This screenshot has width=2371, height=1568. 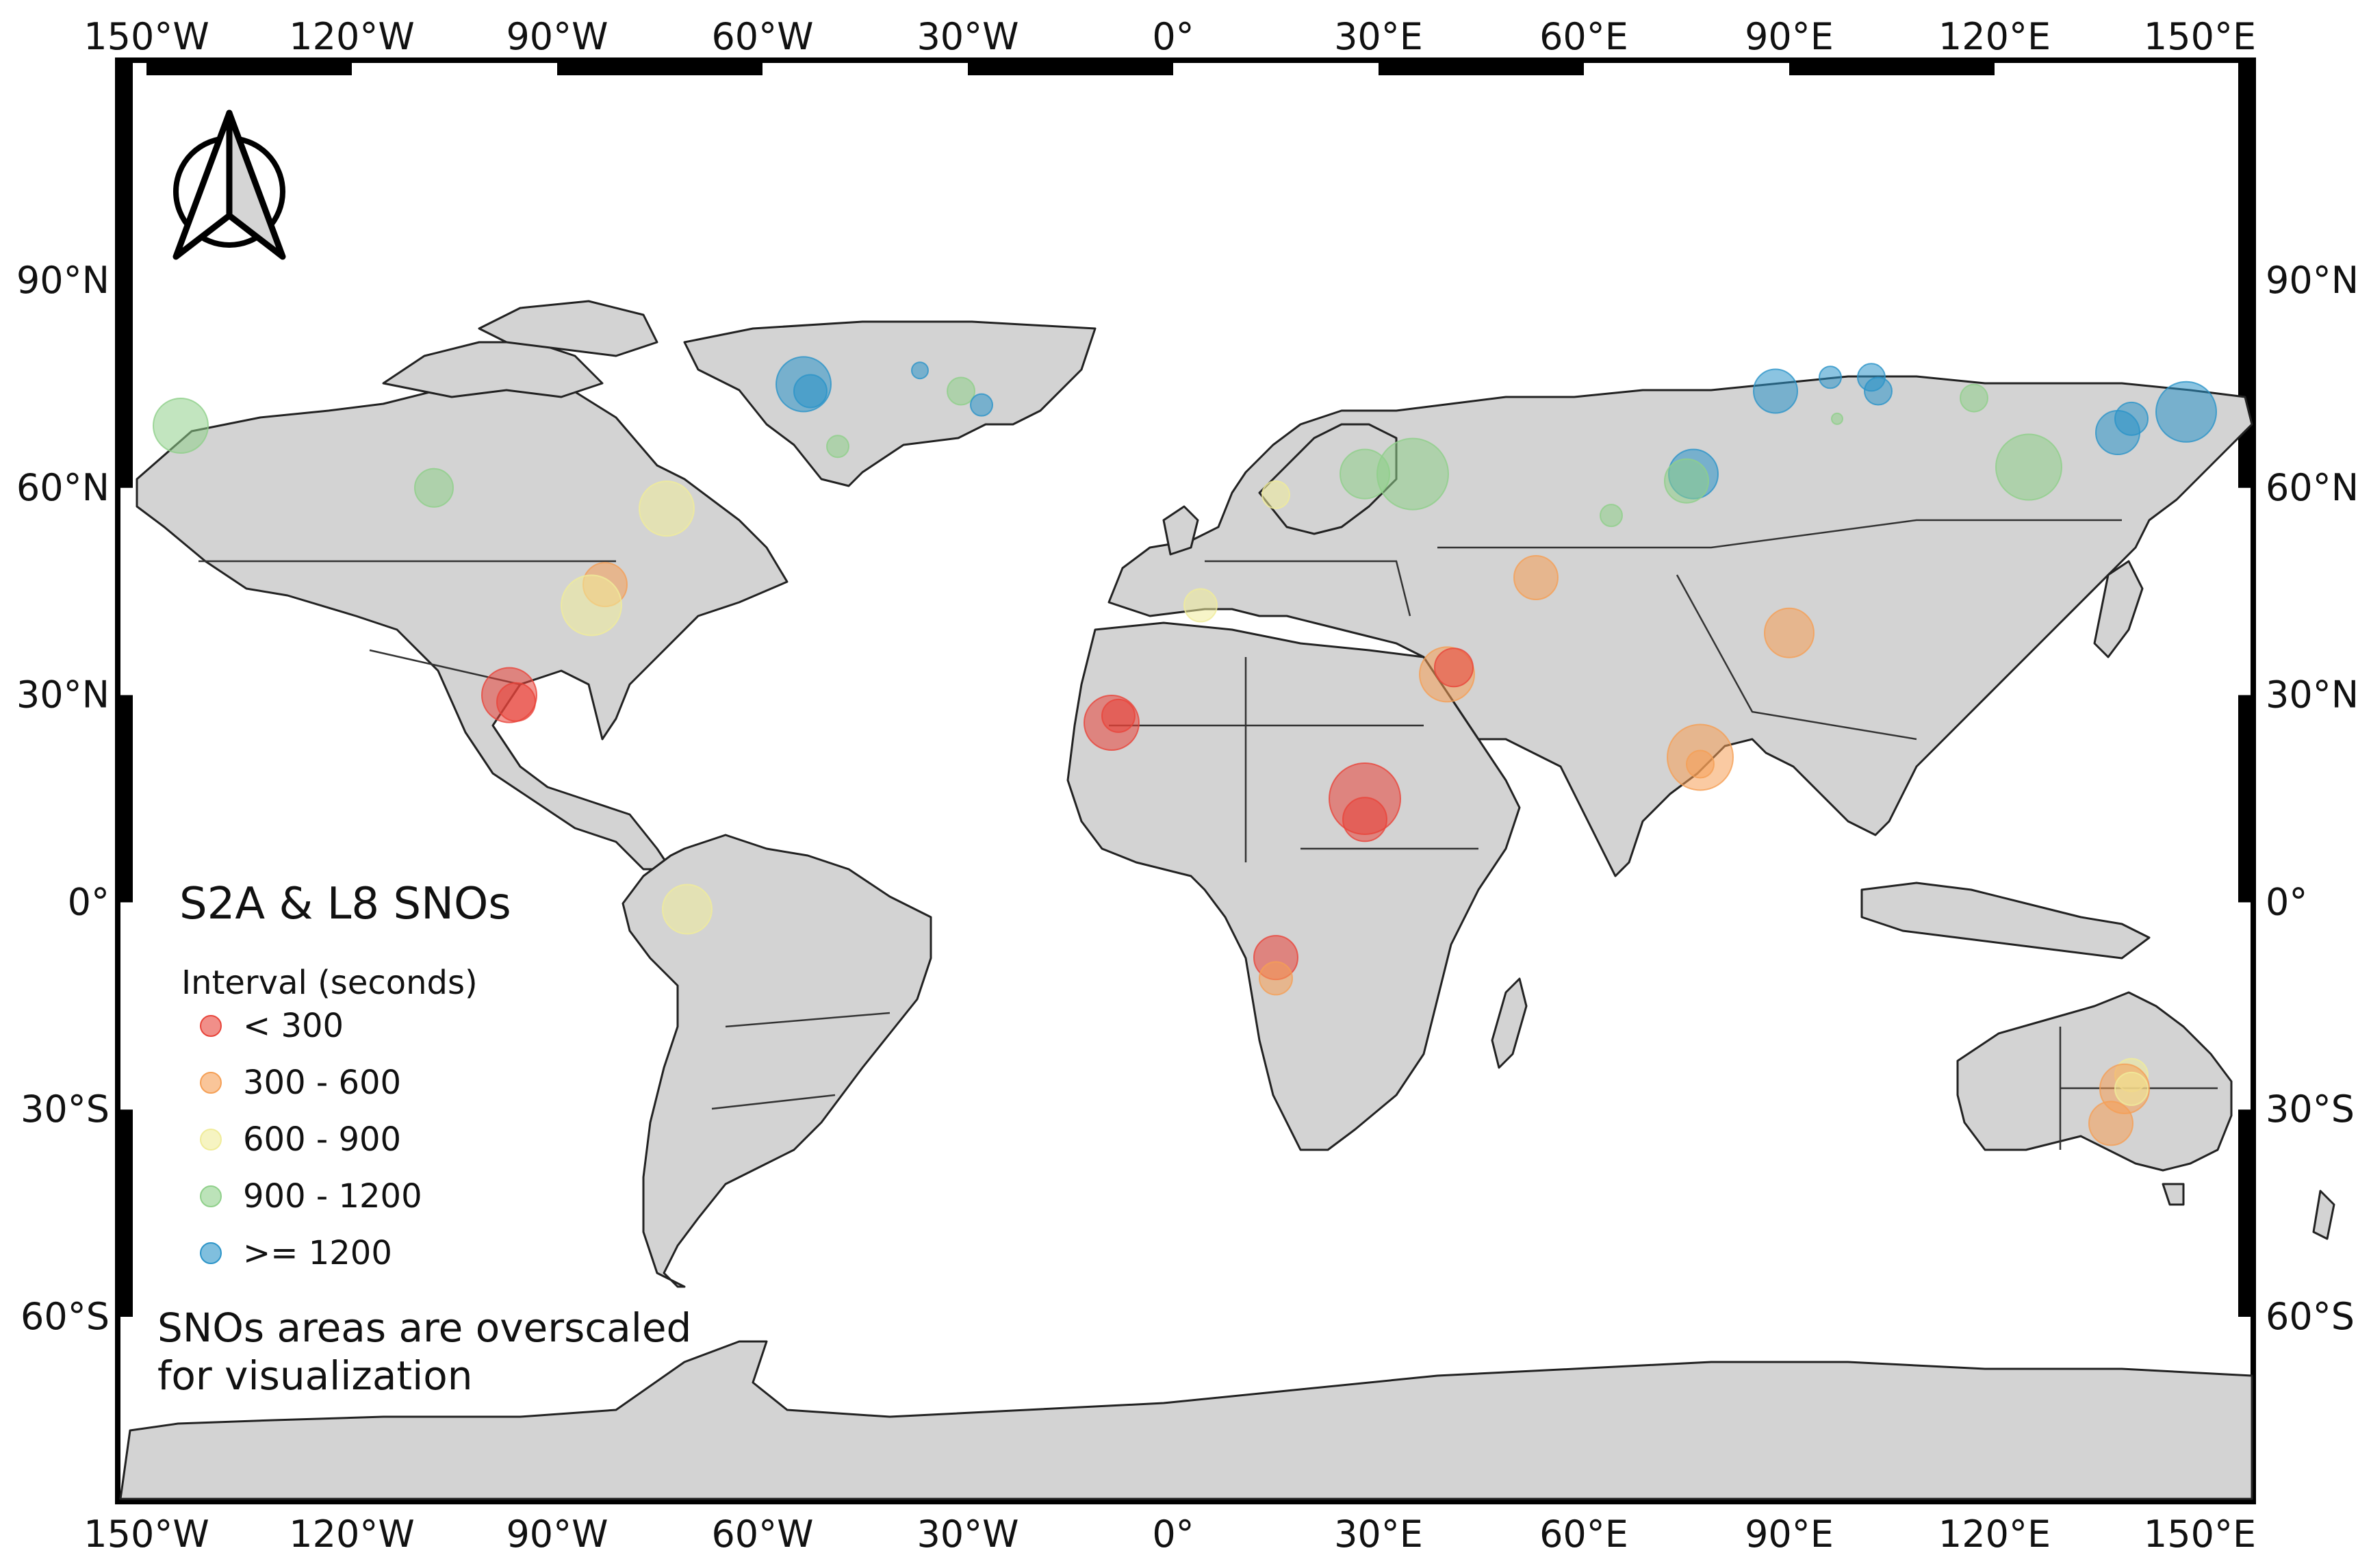 What do you see at coordinates (1994, 1534) in the screenshot?
I see `lon-label-bottom: 120°E` at bounding box center [1994, 1534].